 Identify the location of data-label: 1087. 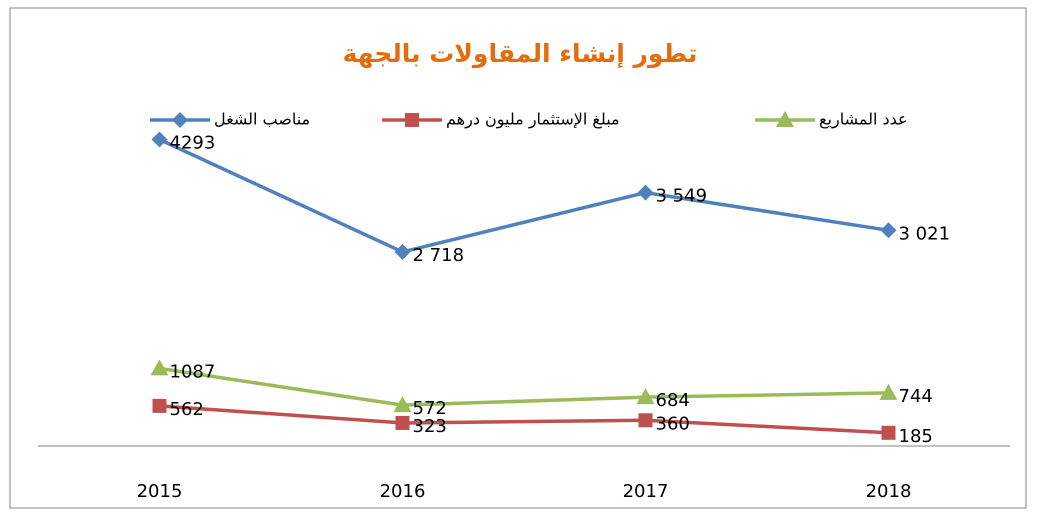
(193, 371).